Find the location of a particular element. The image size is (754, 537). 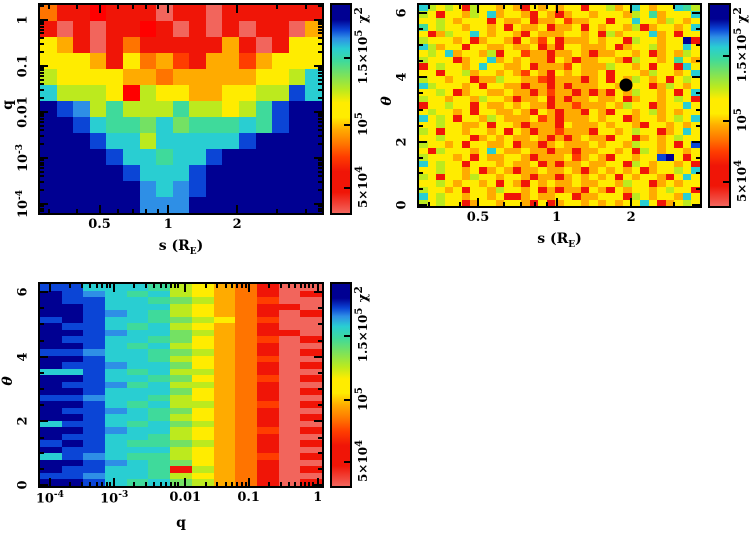

y-axis-label: θ is located at coordinates (8, 381).